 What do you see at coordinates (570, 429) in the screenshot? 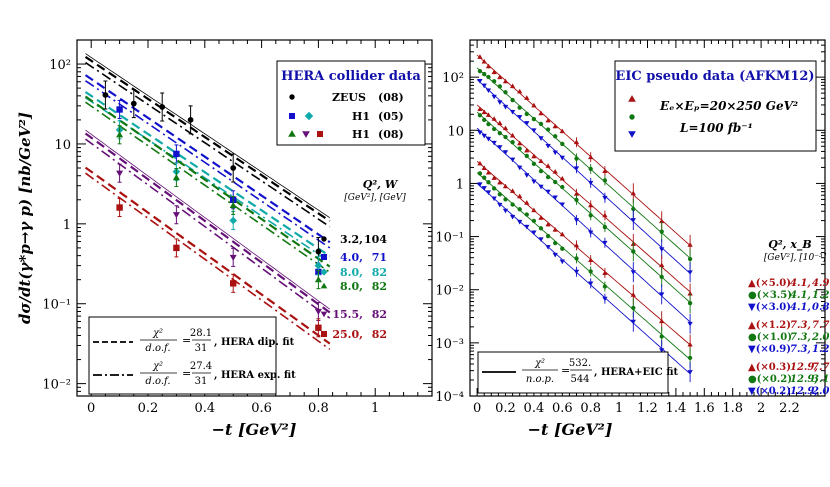
I see `right-x-axis-label: −t [GeV²]` at bounding box center [570, 429].